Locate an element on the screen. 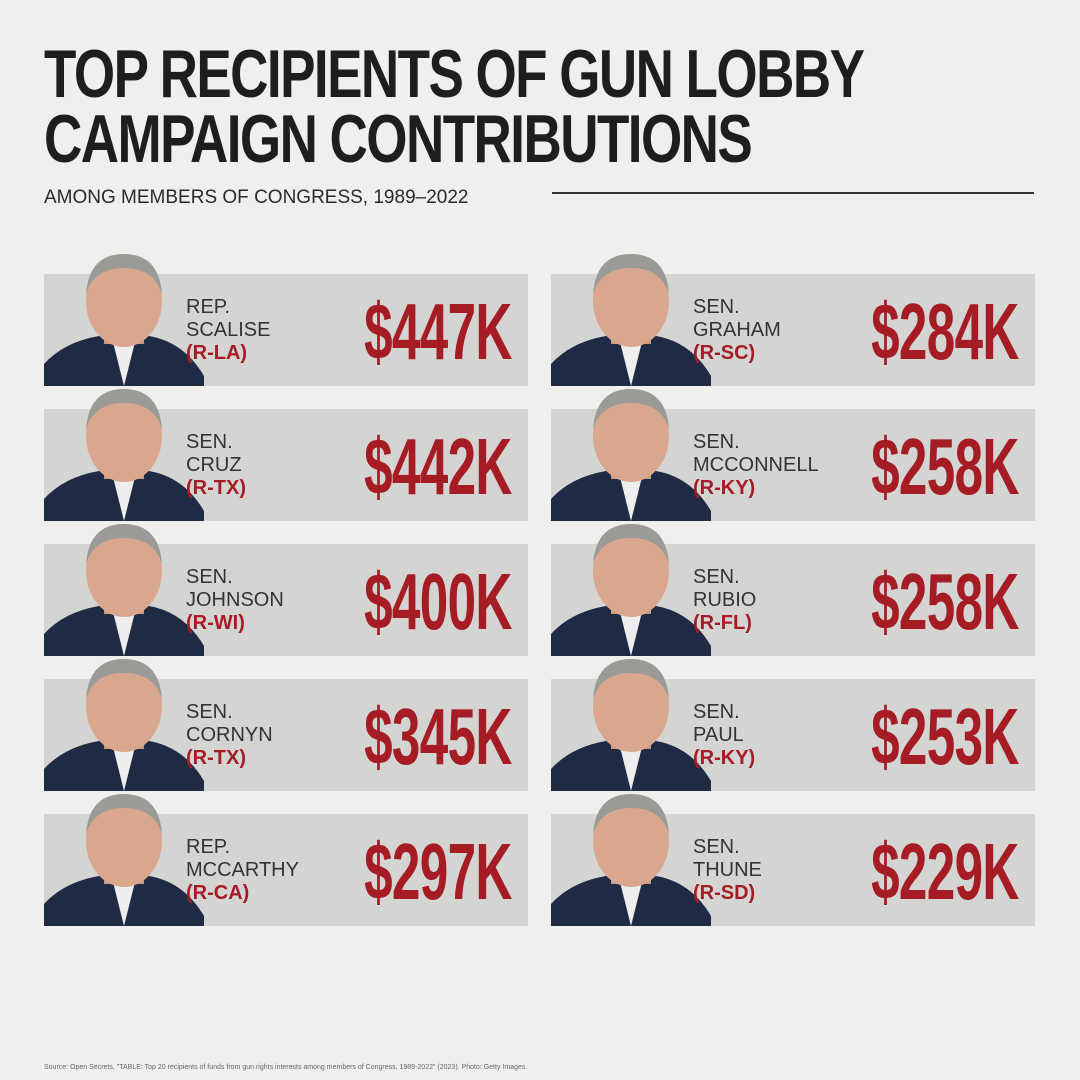 The width and height of the screenshot is (1080, 1080). card: SEN. MCCONNELL (R-KY) $258K is located at coordinates (793, 455).